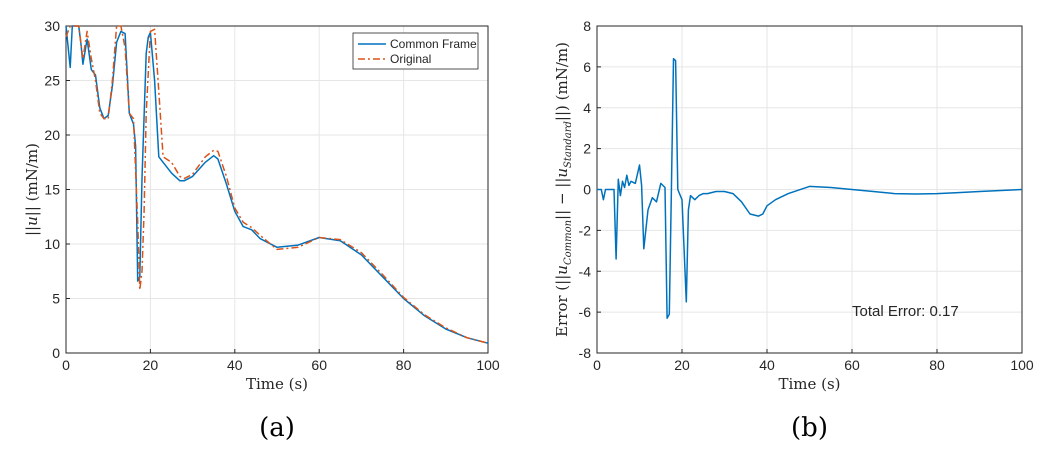 This screenshot has width=1060, height=453. I want to click on charta-y-tick-label: 0, so click(56, 353).